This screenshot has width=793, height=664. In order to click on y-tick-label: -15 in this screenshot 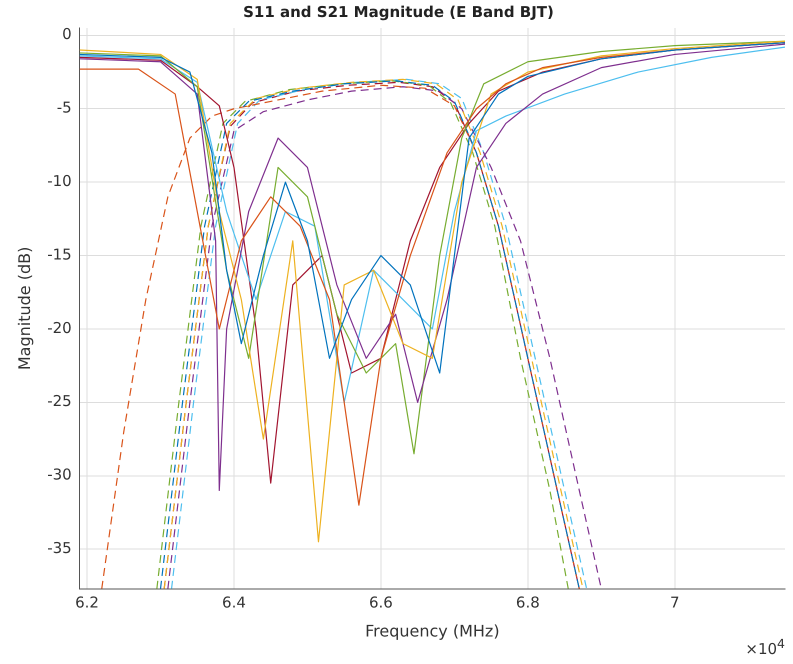, I will do `click(59, 254)`.